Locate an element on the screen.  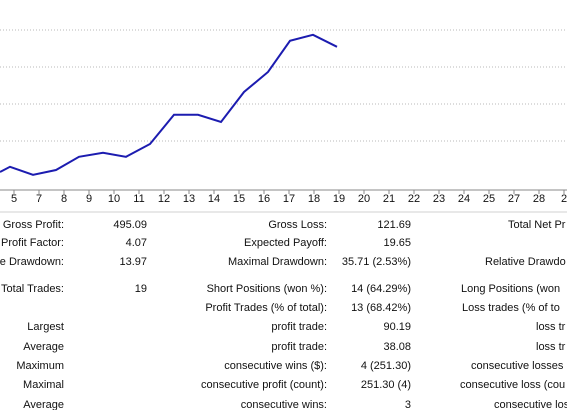
x-tick-label: 14 is located at coordinates (214, 199).